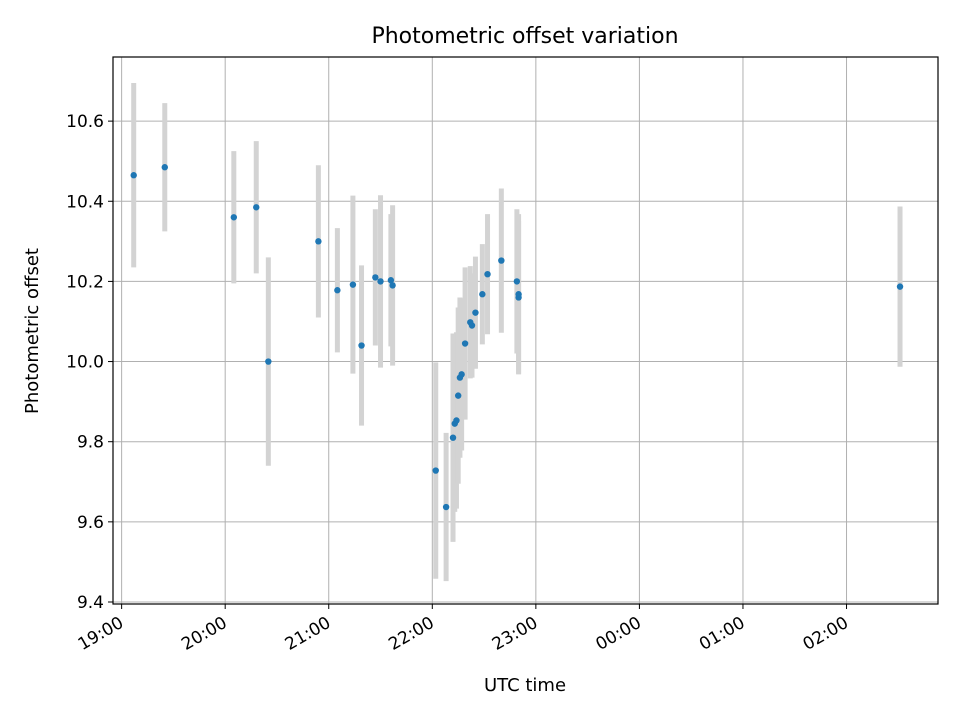  Describe the element at coordinates (90, 443) in the screenshot. I see `y-tick-label: 9.8` at that location.